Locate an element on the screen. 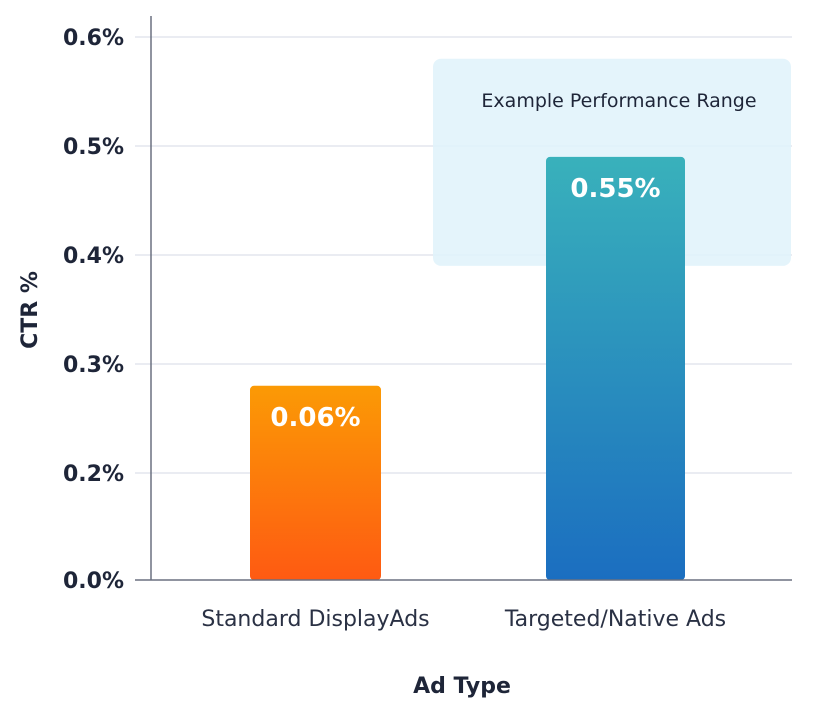  y-tick-label: 0.4% is located at coordinates (93, 256).